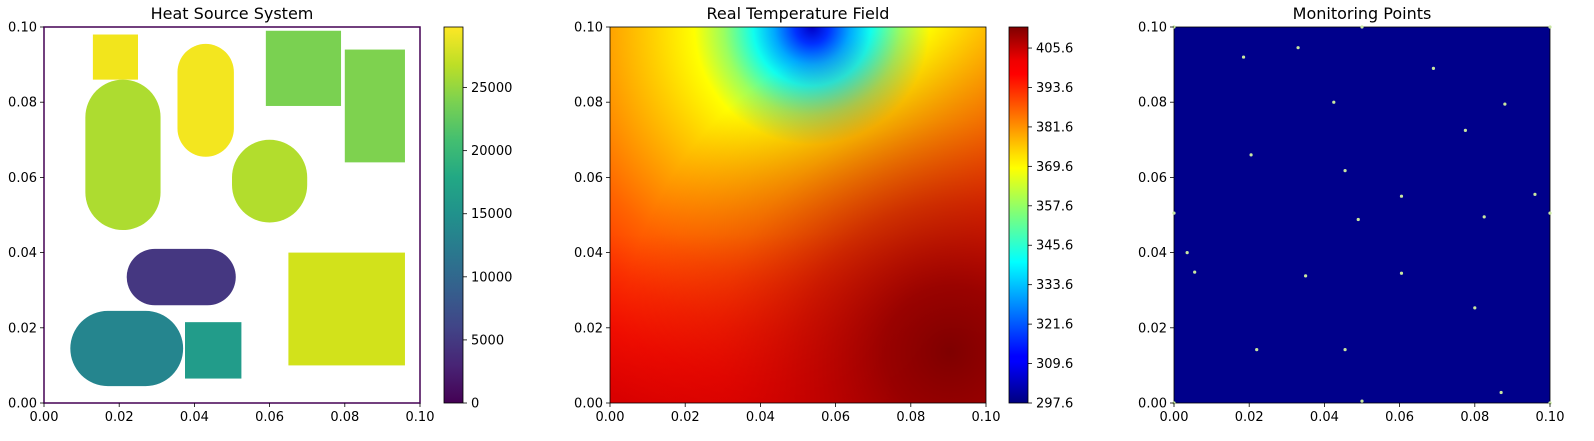  Describe the element at coordinates (798, 13) in the screenshot. I see `temperature-title: Real Temperature Field` at that location.